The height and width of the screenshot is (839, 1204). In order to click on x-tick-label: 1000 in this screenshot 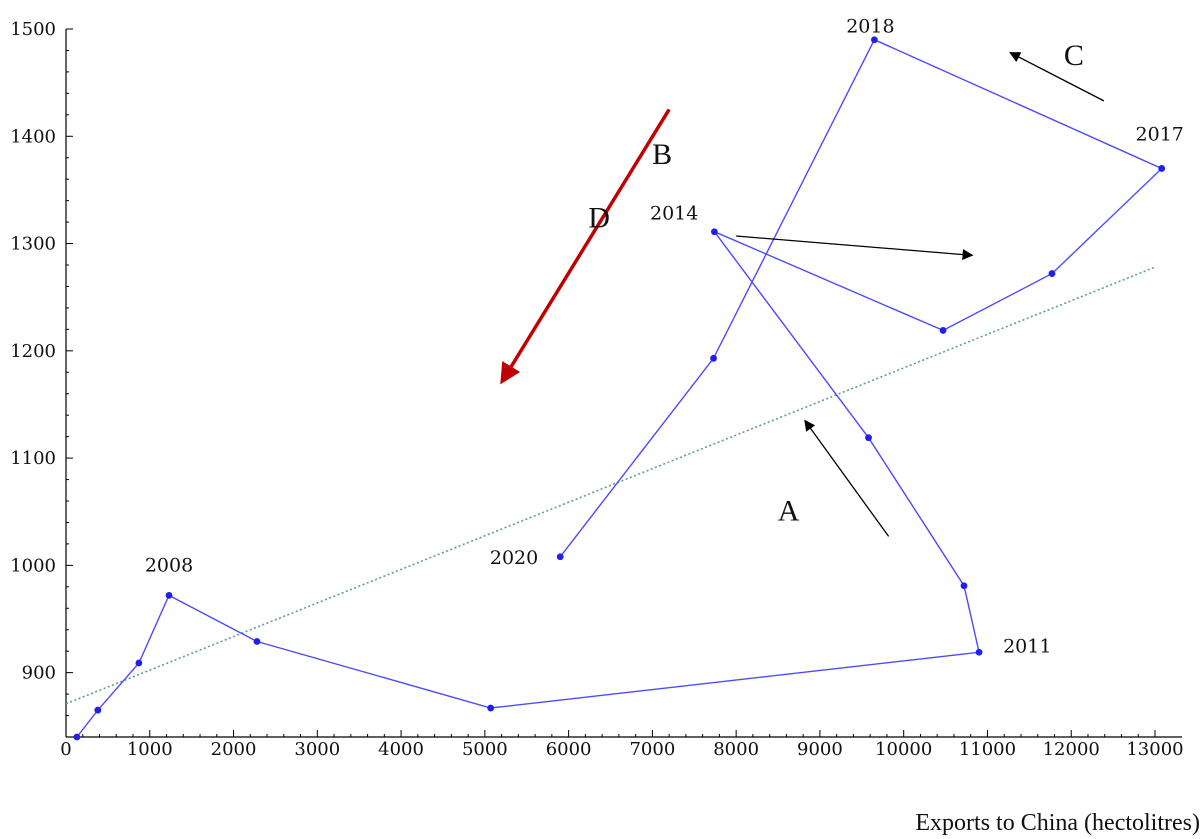, I will do `click(150, 749)`.